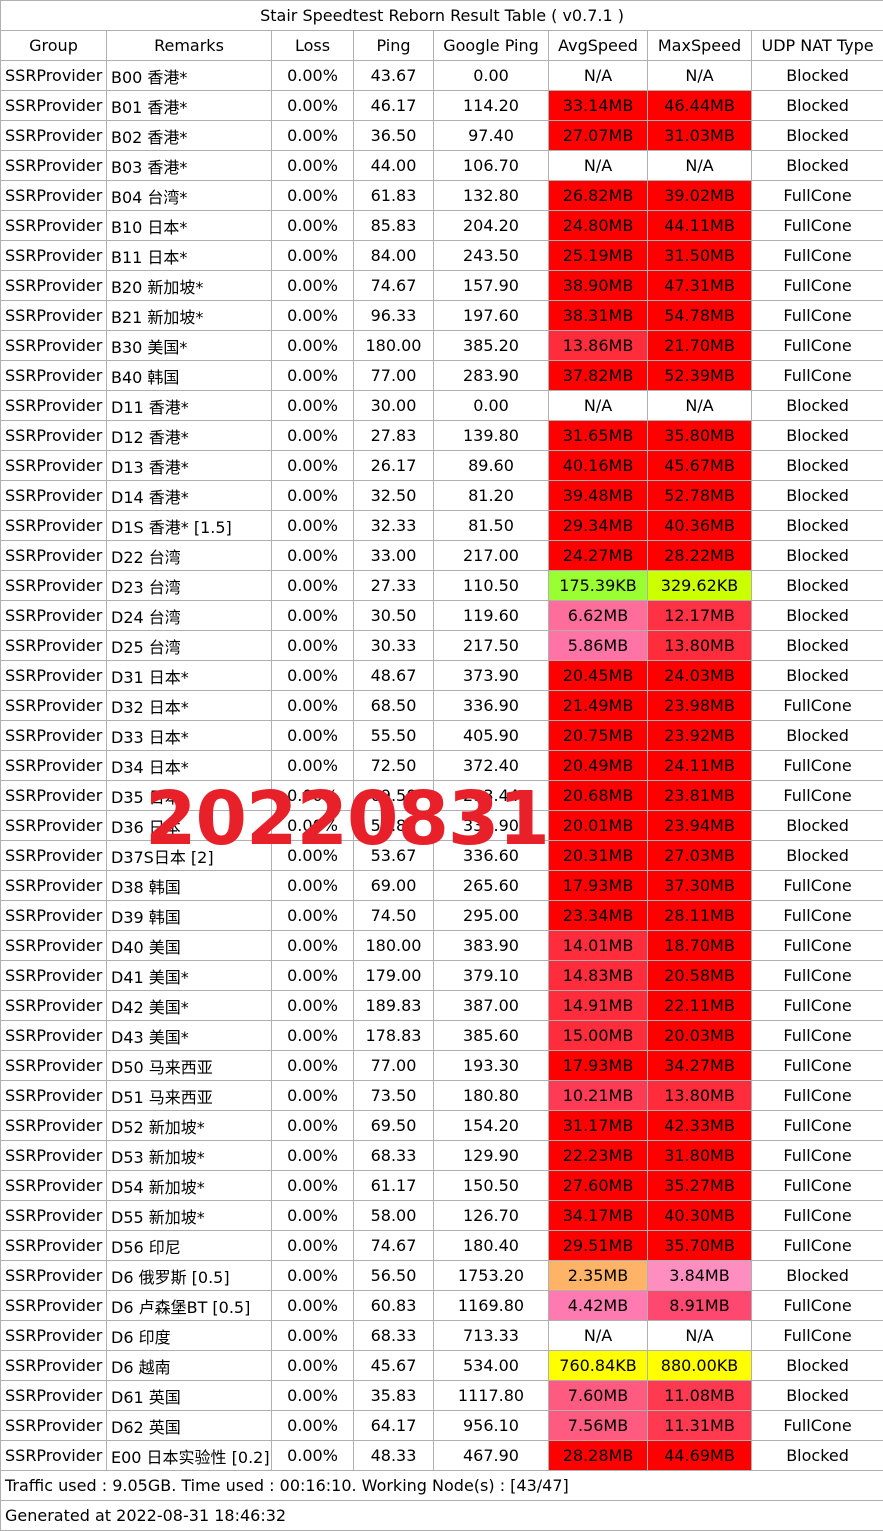 This screenshot has height=1531, width=883. I want to click on cell-max-speed: 35.80MB, so click(700, 436).